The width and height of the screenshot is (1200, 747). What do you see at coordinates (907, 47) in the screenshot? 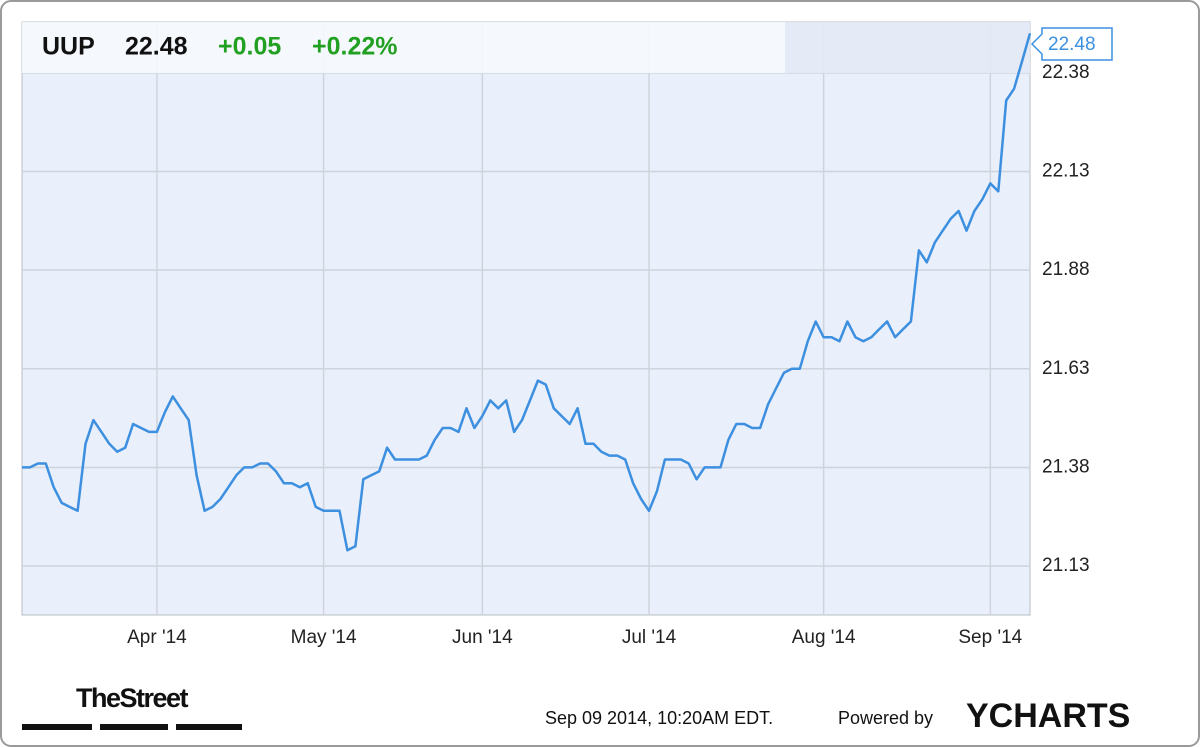
I see `header-band-right` at bounding box center [907, 47].